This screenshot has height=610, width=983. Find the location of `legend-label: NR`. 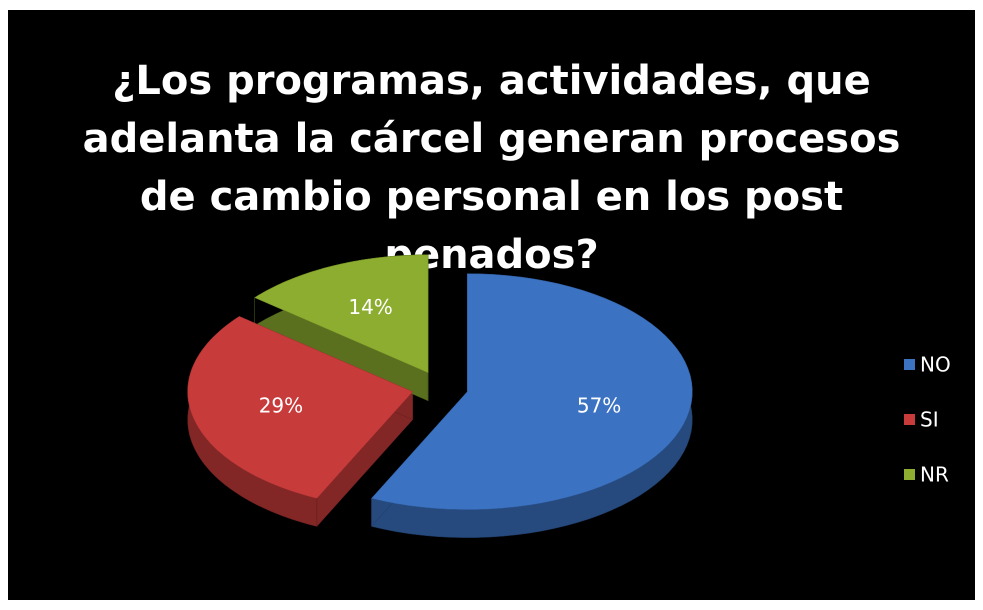

legend-label: NR is located at coordinates (934, 475).